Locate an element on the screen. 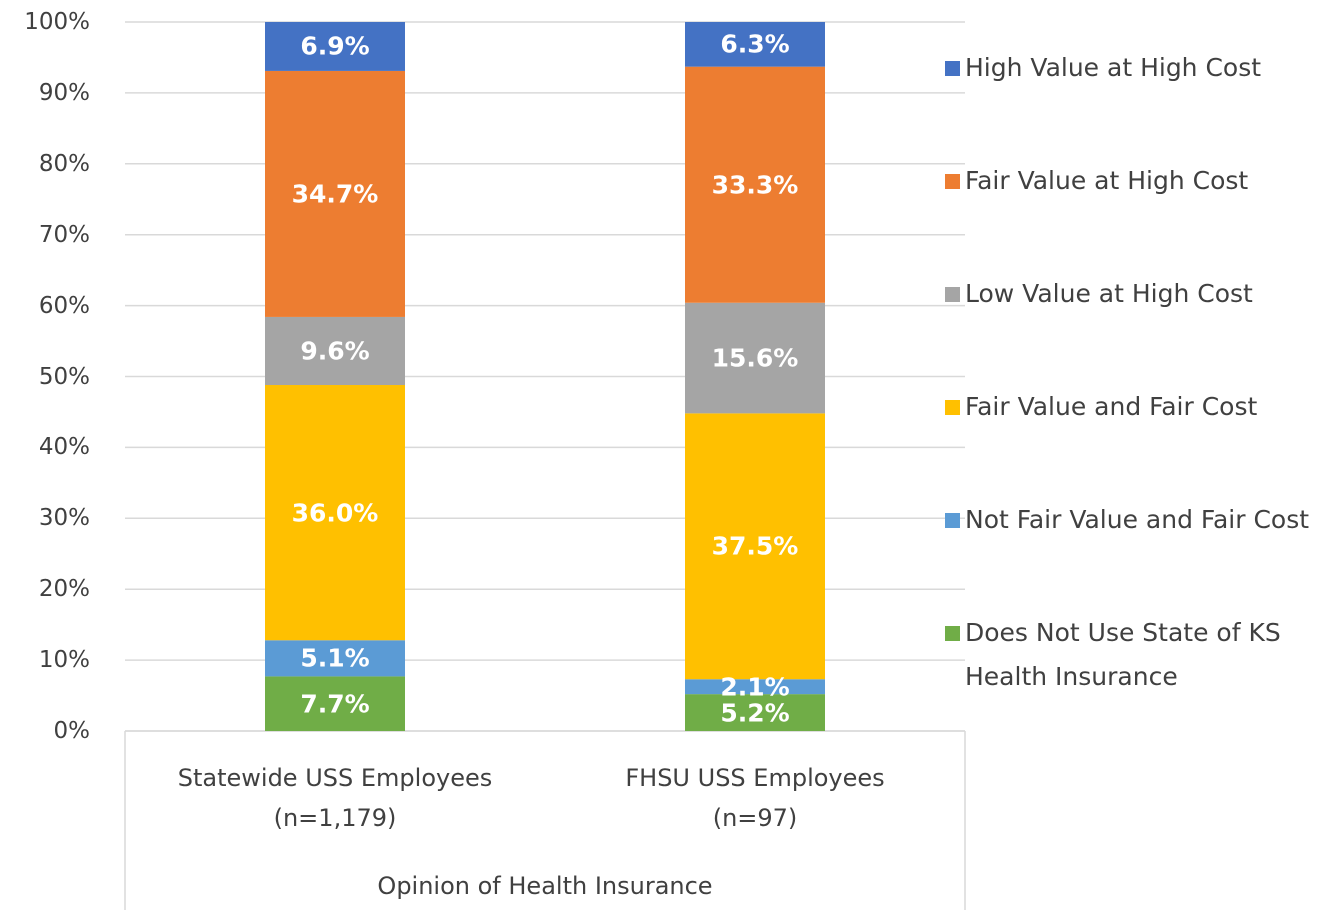 Image resolution: width=1329 pixels, height=910 pixels. data-label: 36.0% is located at coordinates (335, 513).